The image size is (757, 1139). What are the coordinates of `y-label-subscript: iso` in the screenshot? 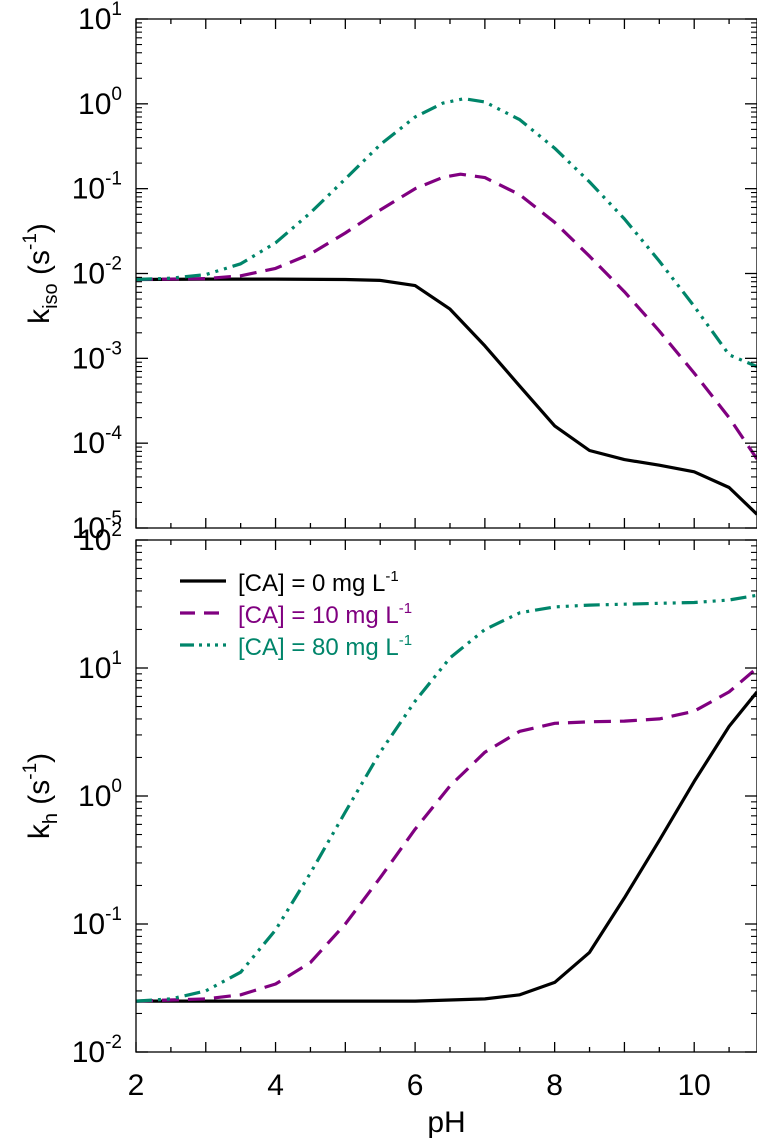 It's located at (51, 296).